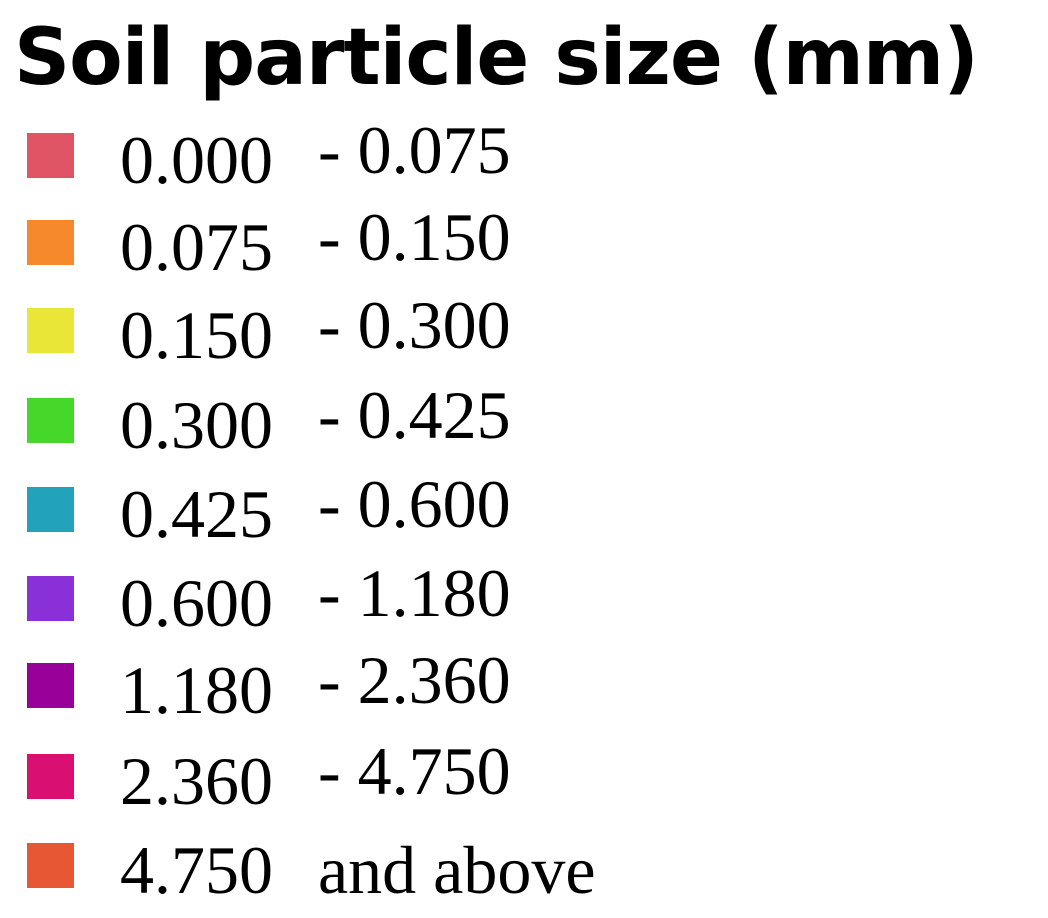 This screenshot has width=1048, height=918. Describe the element at coordinates (196, 690) in the screenshot. I see `range-low: 1.180` at that location.